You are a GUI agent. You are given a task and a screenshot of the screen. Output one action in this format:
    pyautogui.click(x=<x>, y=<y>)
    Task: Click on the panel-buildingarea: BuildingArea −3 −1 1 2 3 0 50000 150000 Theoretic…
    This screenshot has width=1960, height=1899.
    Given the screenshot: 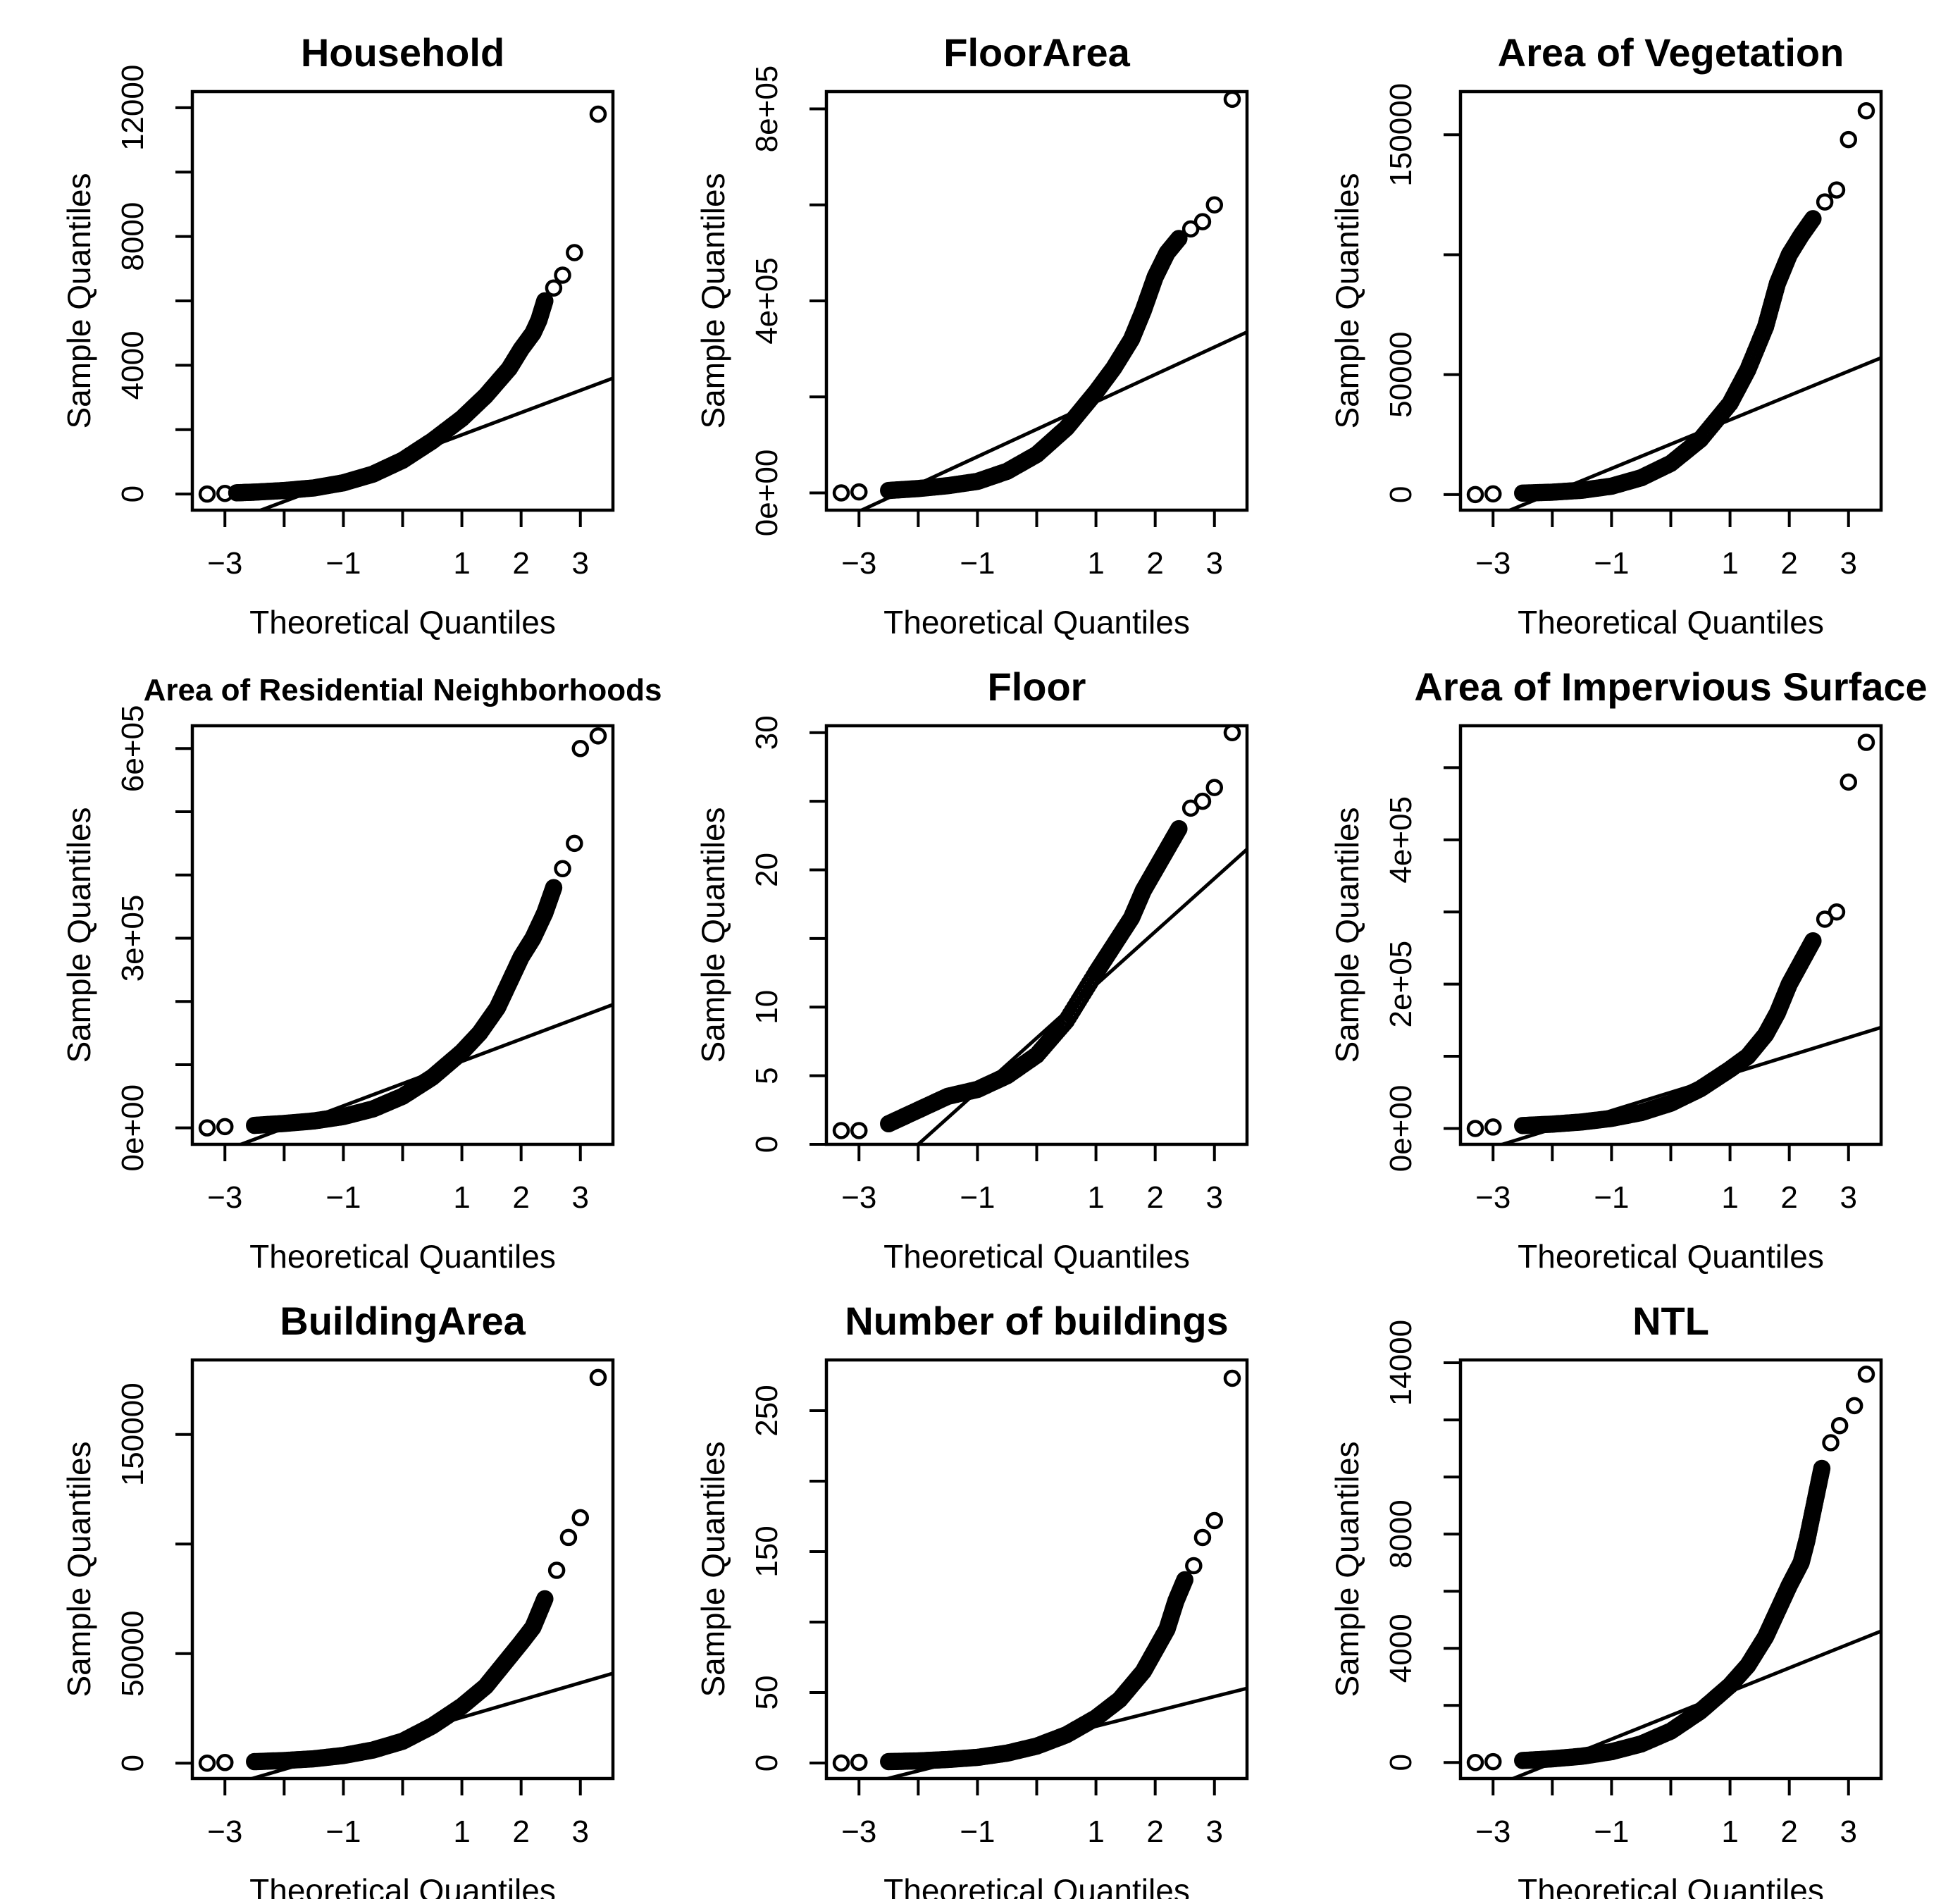 What is the action you would take?
    pyautogui.click(x=338, y=1599)
    